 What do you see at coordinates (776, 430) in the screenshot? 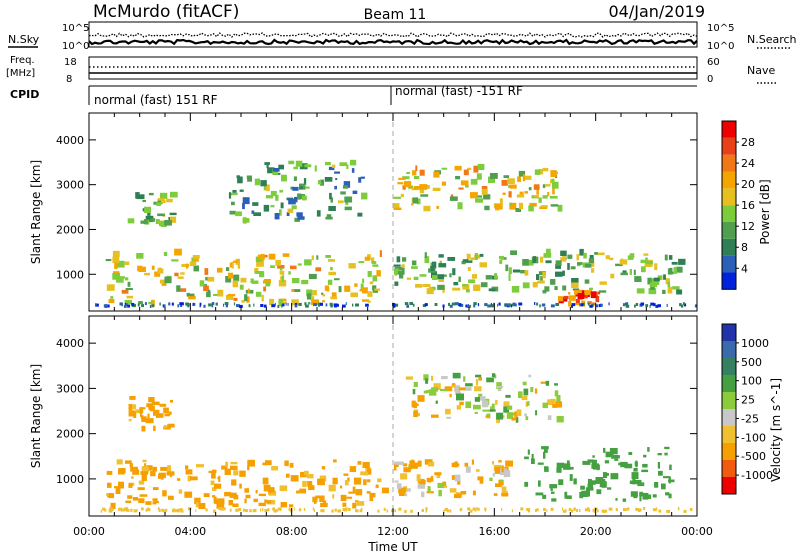
I see `velocity-colorbar-label: Velocity [m s^-1]` at bounding box center [776, 430].